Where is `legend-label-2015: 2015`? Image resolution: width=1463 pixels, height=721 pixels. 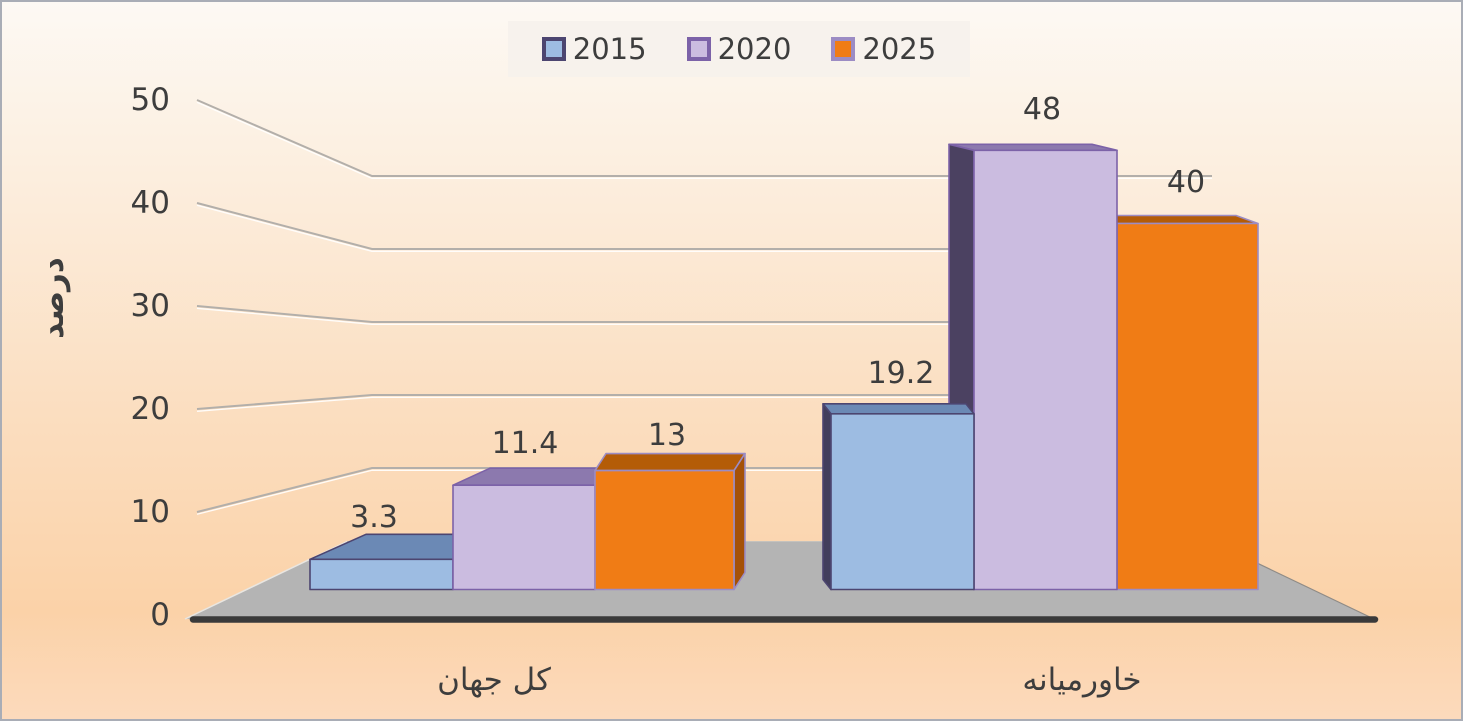 legend-label-2015: 2015 is located at coordinates (609, 49).